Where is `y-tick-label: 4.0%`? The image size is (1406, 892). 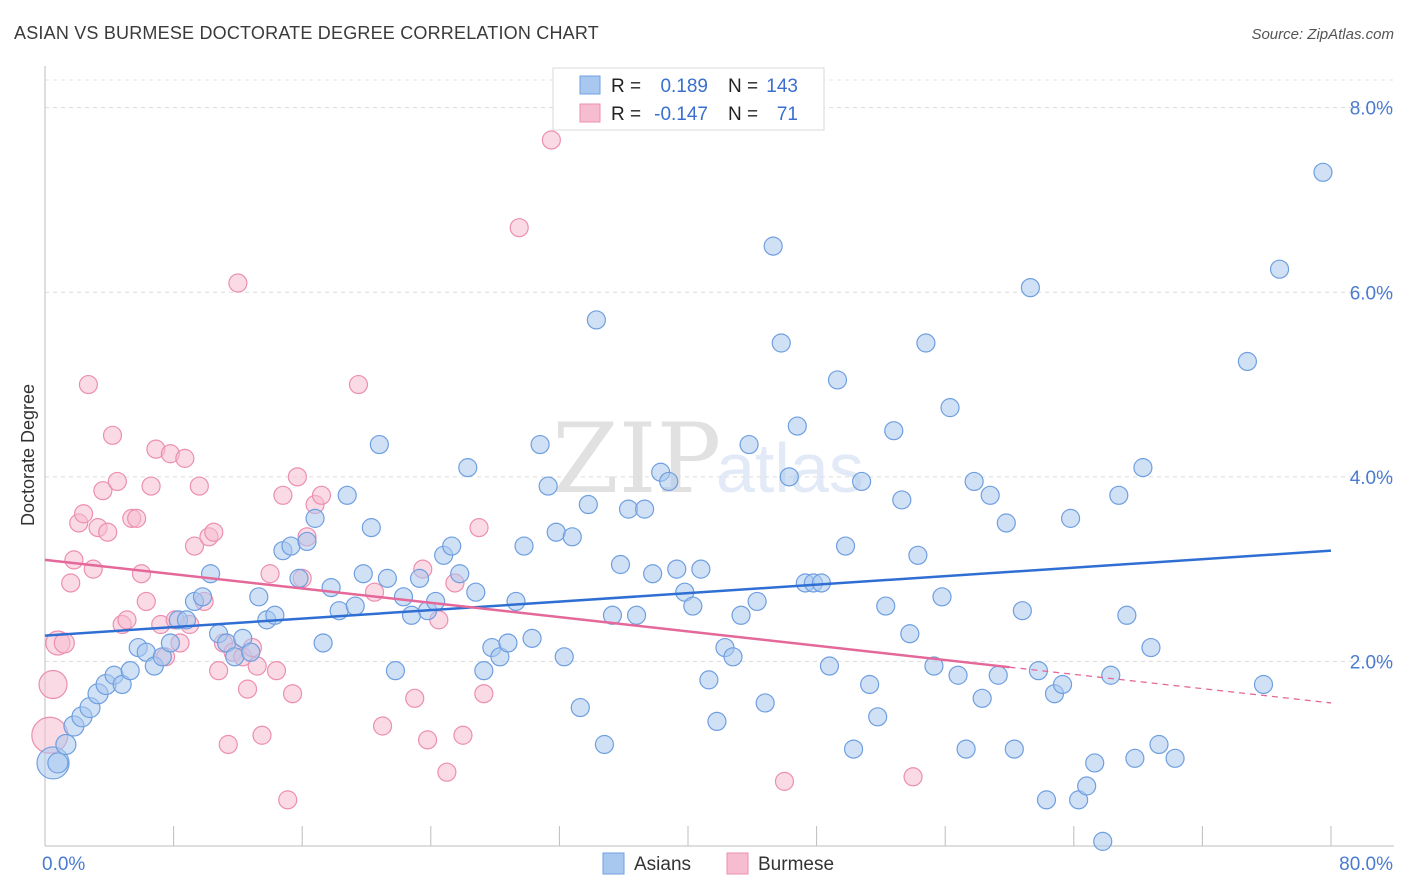
y-tick-label: 4.0% is located at coordinates (1371, 478).